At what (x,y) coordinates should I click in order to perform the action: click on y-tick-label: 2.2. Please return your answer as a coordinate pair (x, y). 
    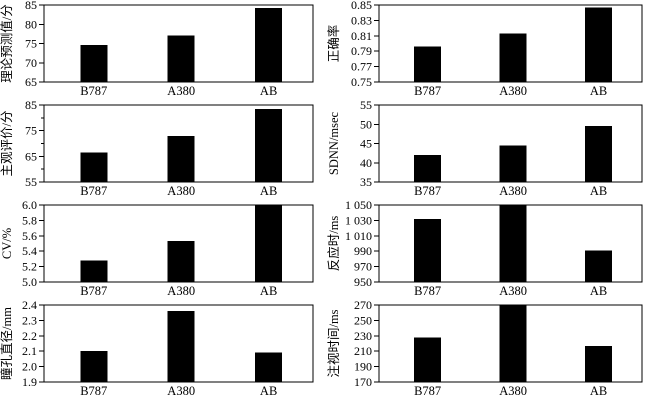
    Looking at the image, I should click on (29, 336).